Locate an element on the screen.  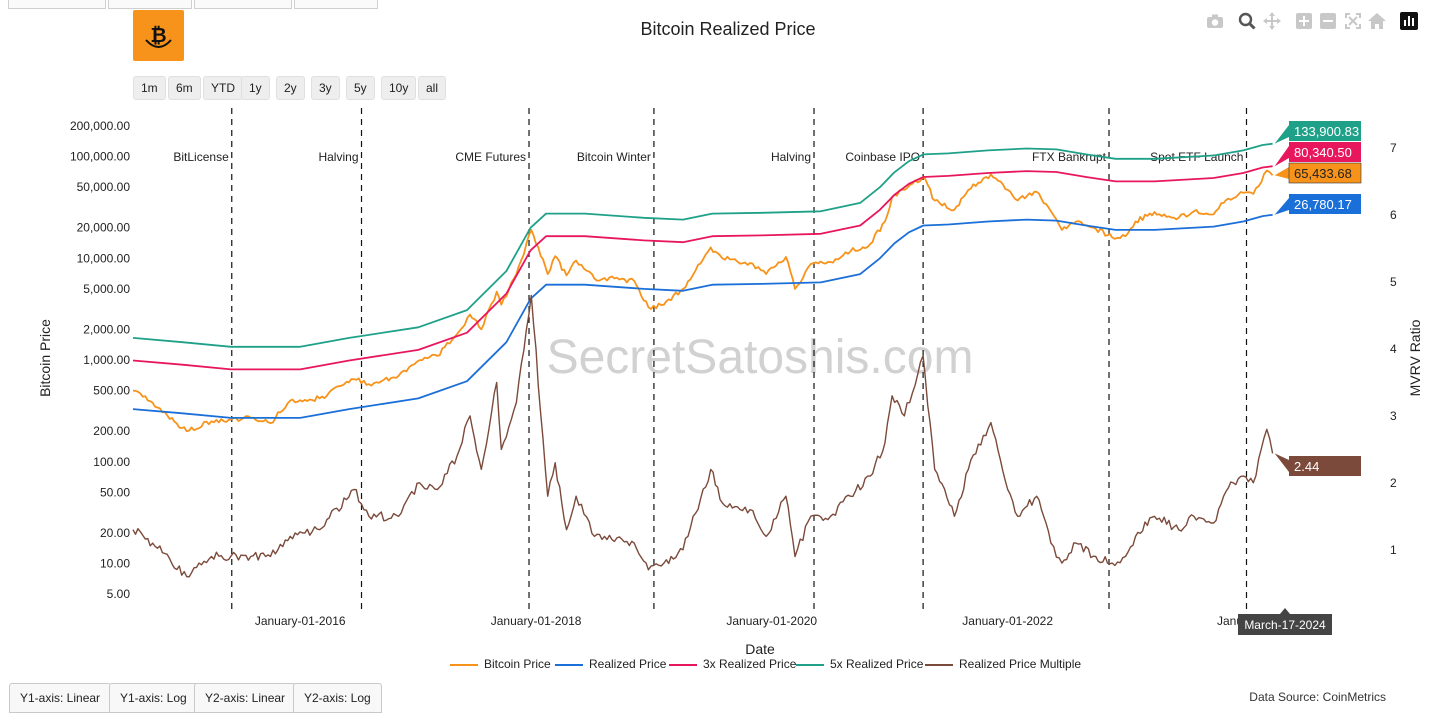
legend-item-realized-price-multiple: Realized Price Multiple is located at coordinates (1003, 664).